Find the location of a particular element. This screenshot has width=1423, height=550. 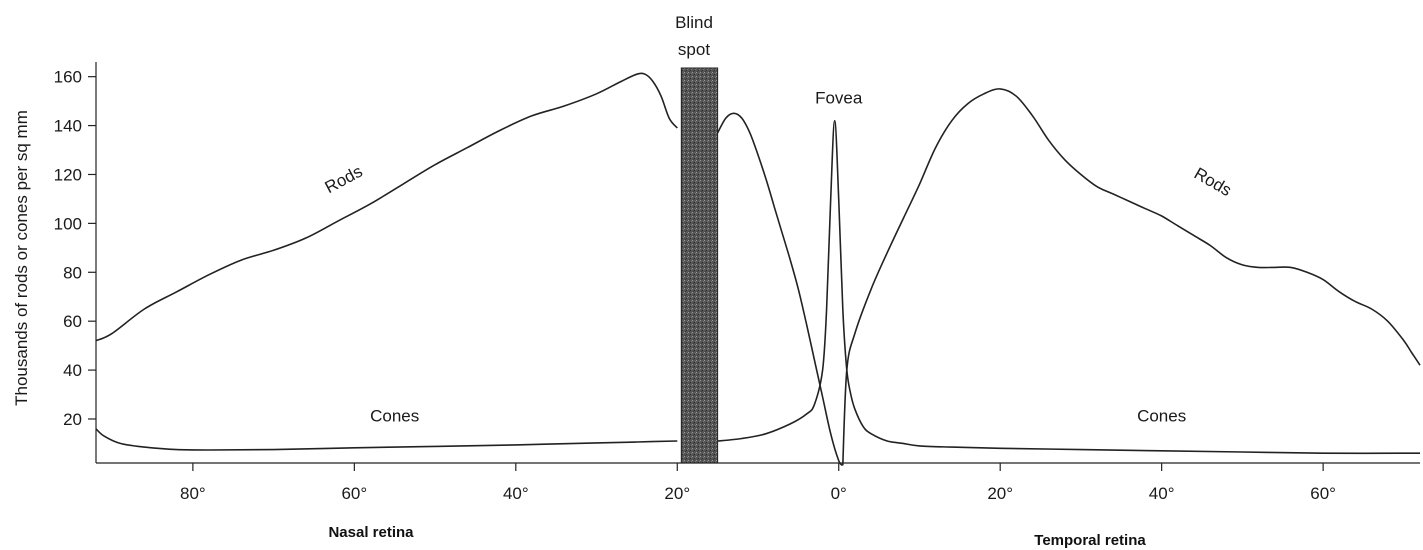

annotation-fovea: Fovea is located at coordinates (839, 98).